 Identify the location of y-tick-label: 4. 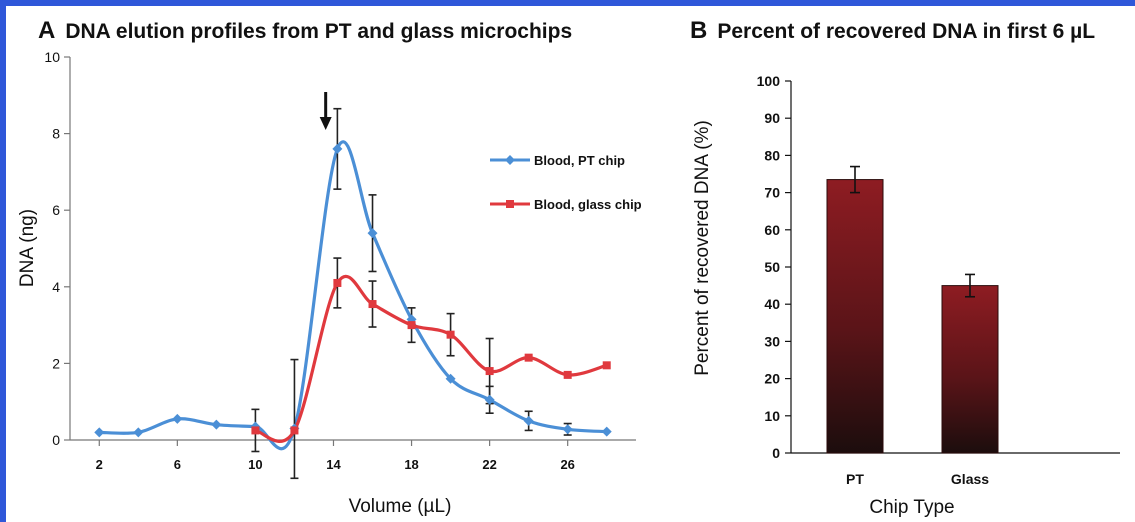
(56, 287).